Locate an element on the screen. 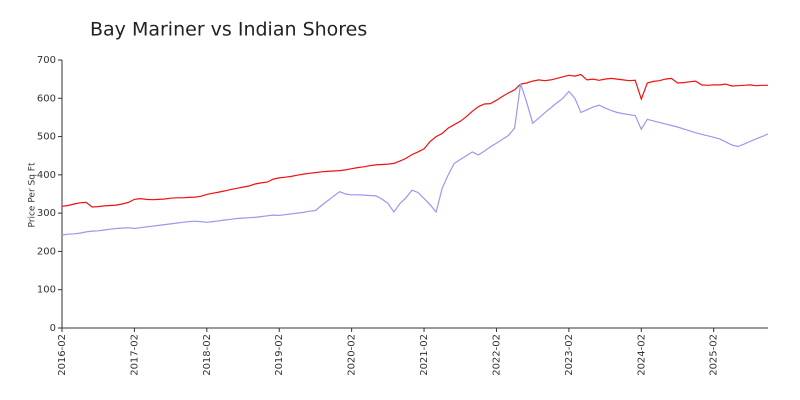 The width and height of the screenshot is (800, 400). x-tick-label: 2017-02 is located at coordinates (134, 355).